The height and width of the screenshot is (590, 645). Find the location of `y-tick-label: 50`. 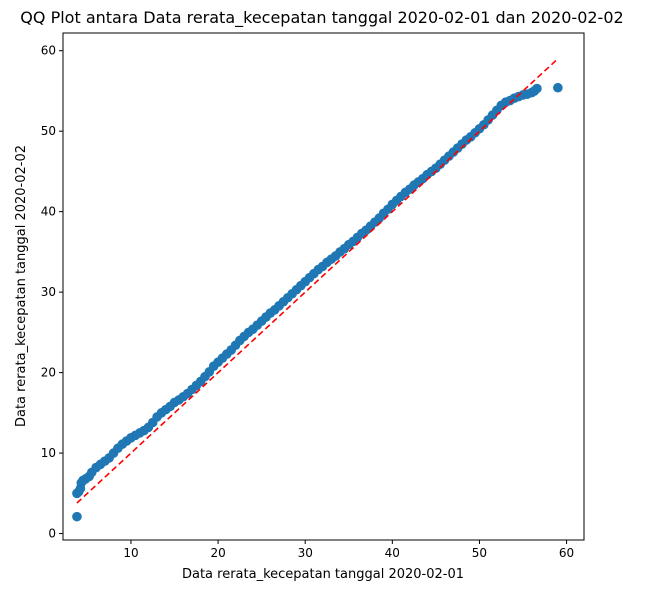

y-tick-label: 50 is located at coordinates (48, 131).